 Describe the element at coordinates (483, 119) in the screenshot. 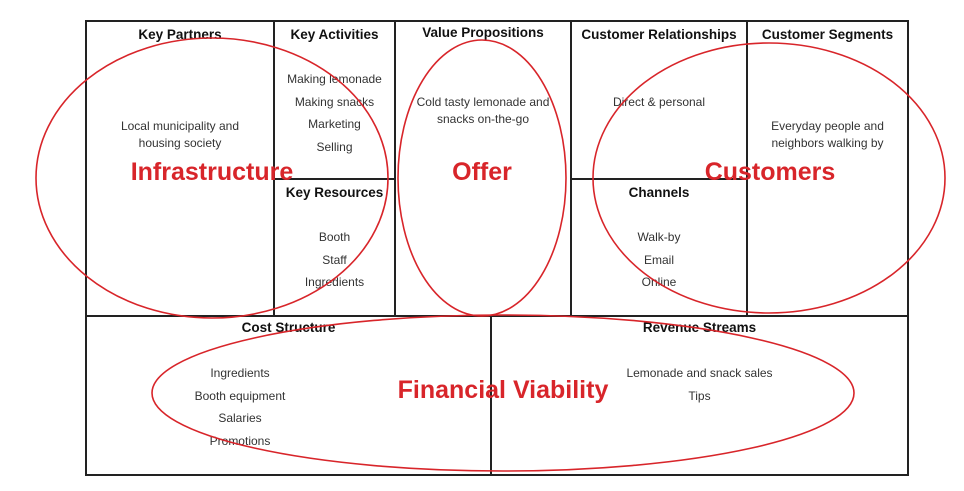

I see `list-item: snacks on-the-go` at that location.